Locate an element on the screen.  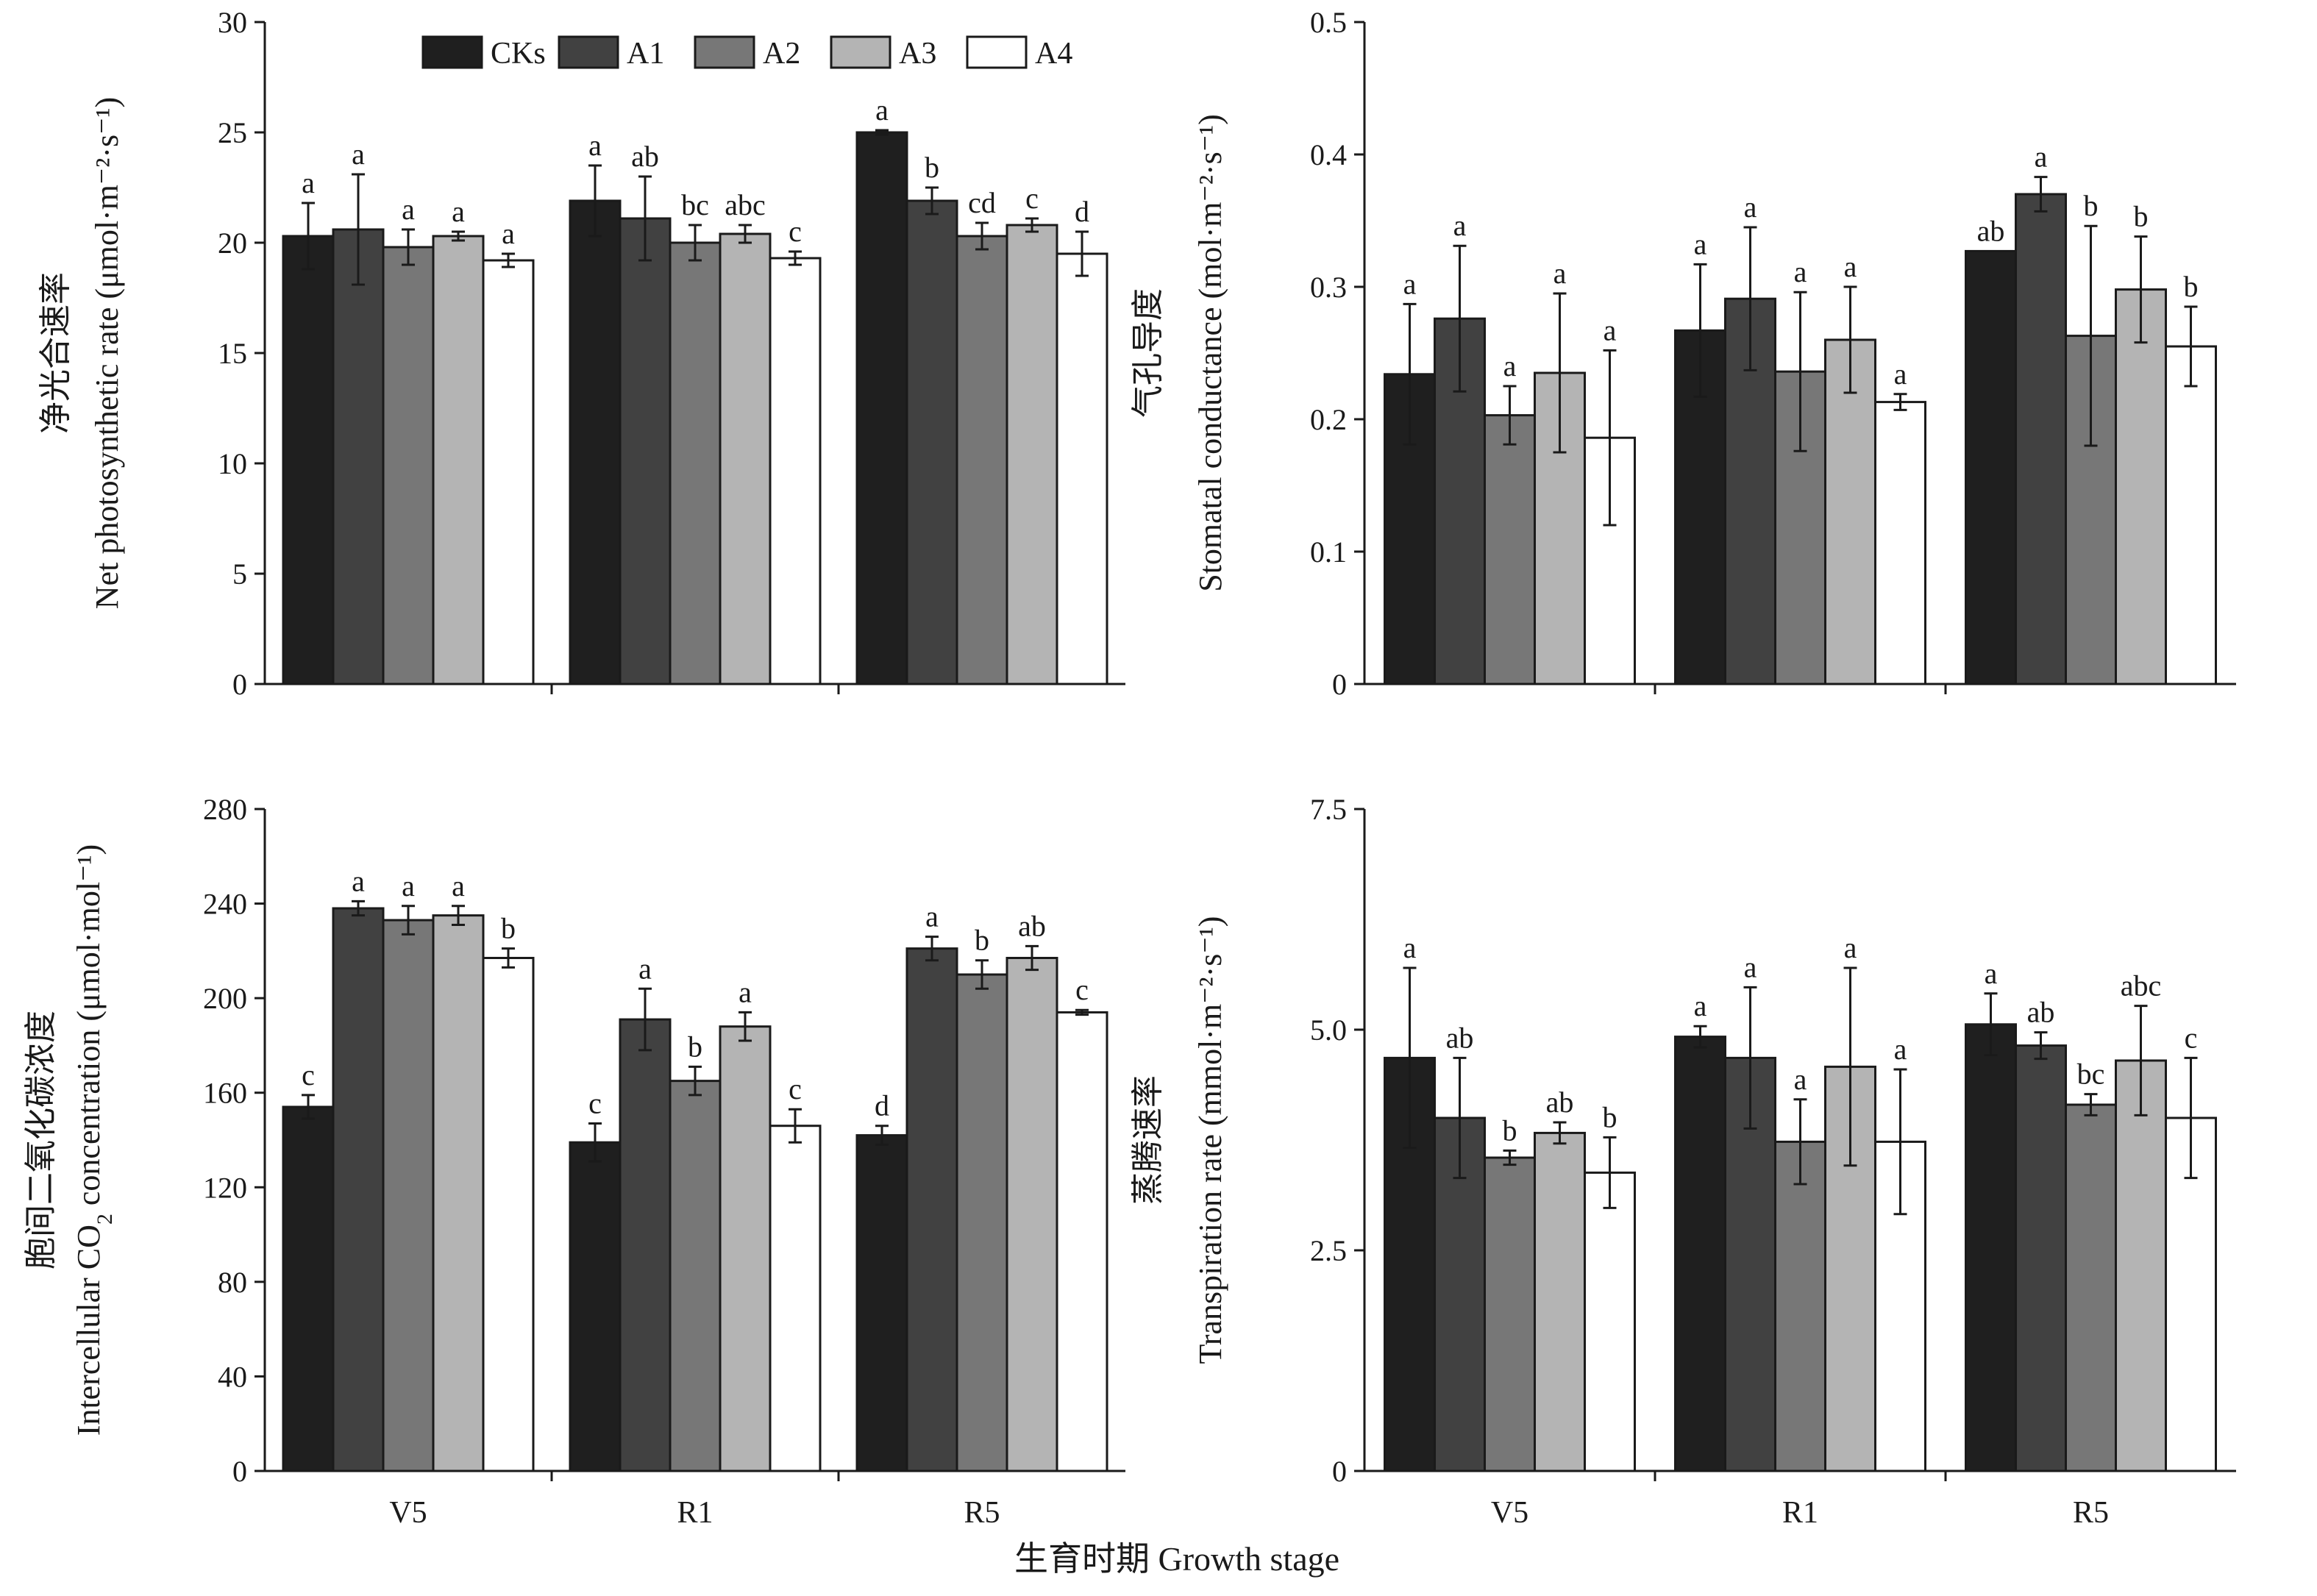
significance-letter: bc is located at coordinates (2091, 1074).